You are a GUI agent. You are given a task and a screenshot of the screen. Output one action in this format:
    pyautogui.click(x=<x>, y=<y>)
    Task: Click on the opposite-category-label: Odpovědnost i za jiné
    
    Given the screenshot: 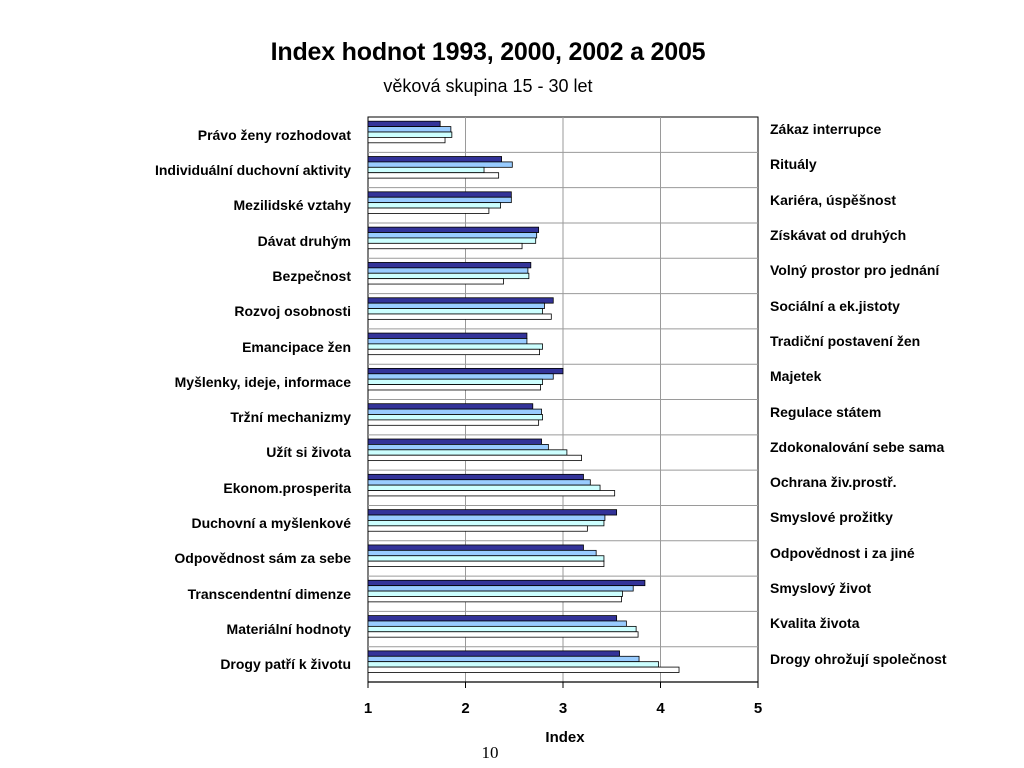 What is the action you would take?
    pyautogui.click(x=842, y=552)
    